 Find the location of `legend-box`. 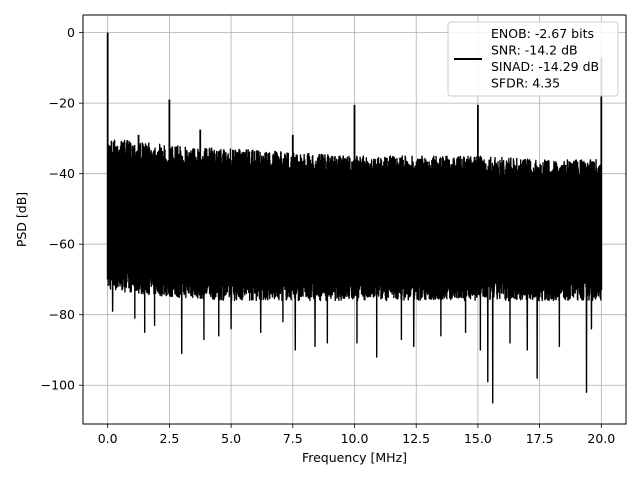

legend-box is located at coordinates (533, 59).